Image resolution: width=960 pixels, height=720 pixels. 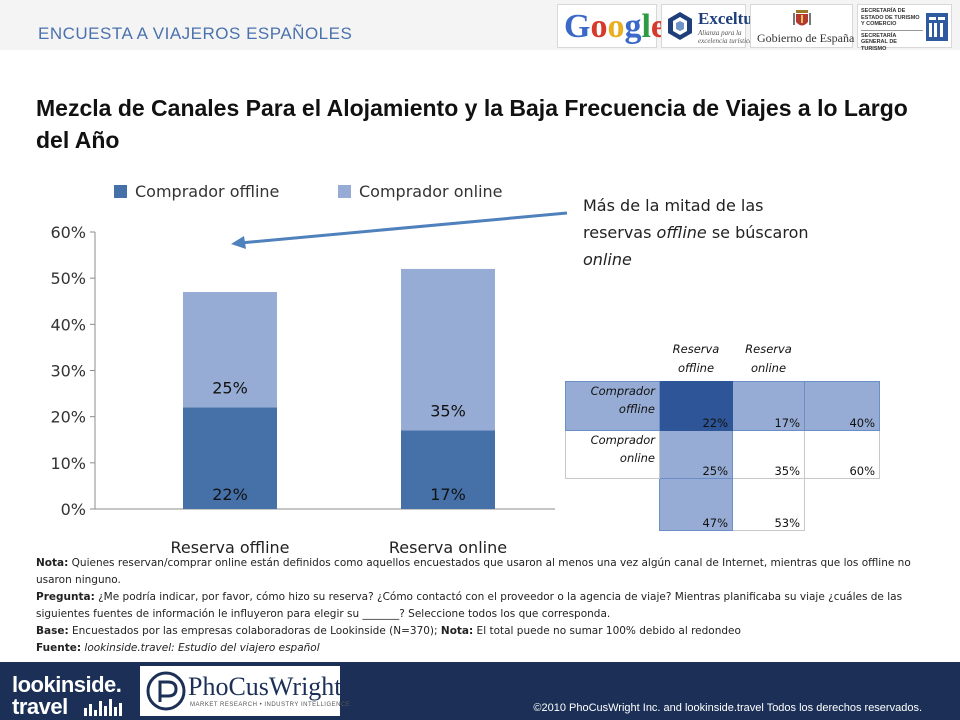 I want to click on x-tick-label: Reserva online, so click(x=448, y=547).